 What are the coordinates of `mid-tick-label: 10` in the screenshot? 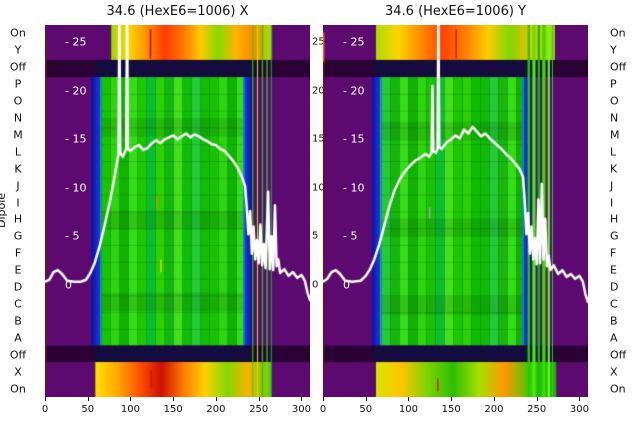 It's located at (318, 188).